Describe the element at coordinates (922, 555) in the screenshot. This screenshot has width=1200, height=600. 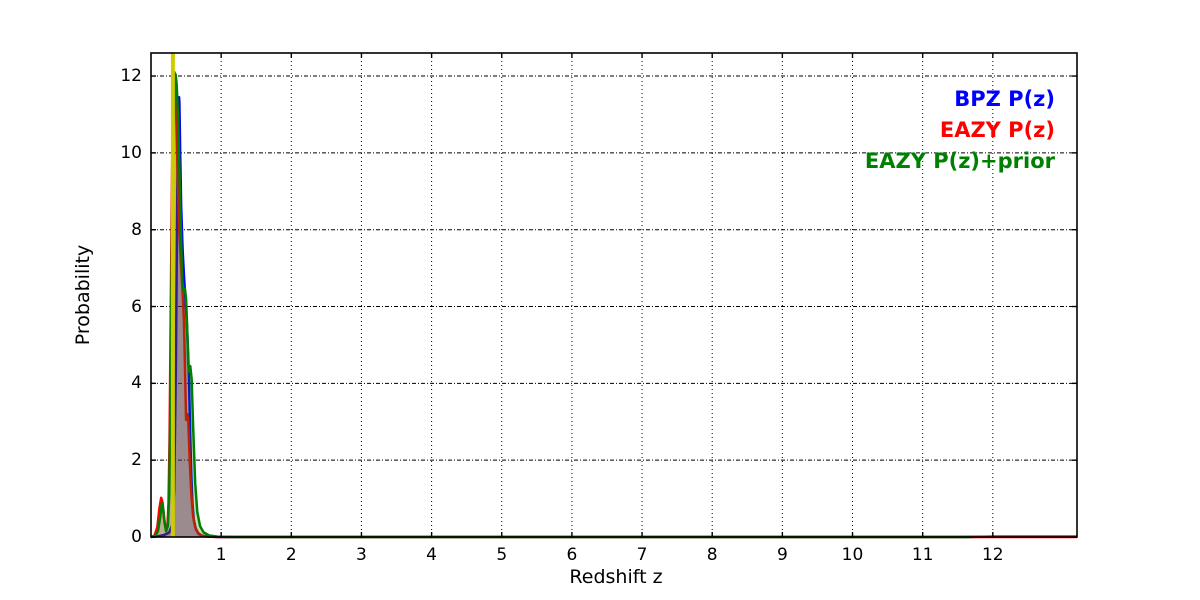
I see `x-tick-label: 11` at that location.